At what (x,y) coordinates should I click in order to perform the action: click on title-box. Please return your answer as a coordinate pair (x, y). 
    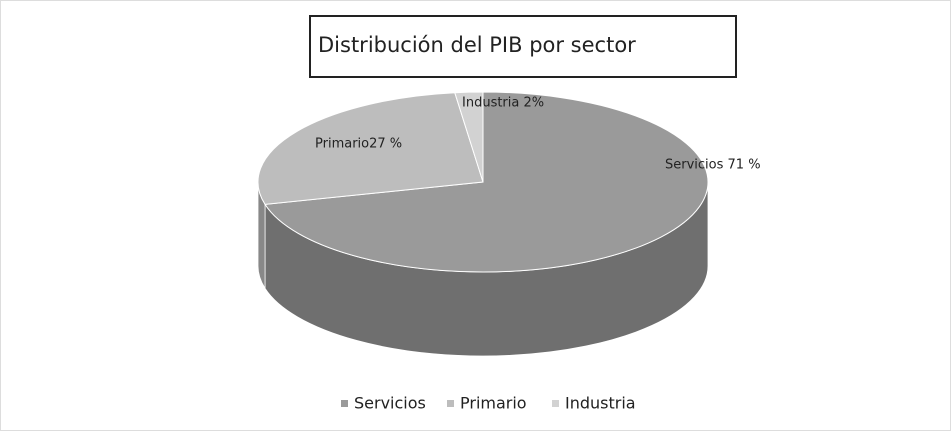
    Looking at the image, I should click on (523, 46).